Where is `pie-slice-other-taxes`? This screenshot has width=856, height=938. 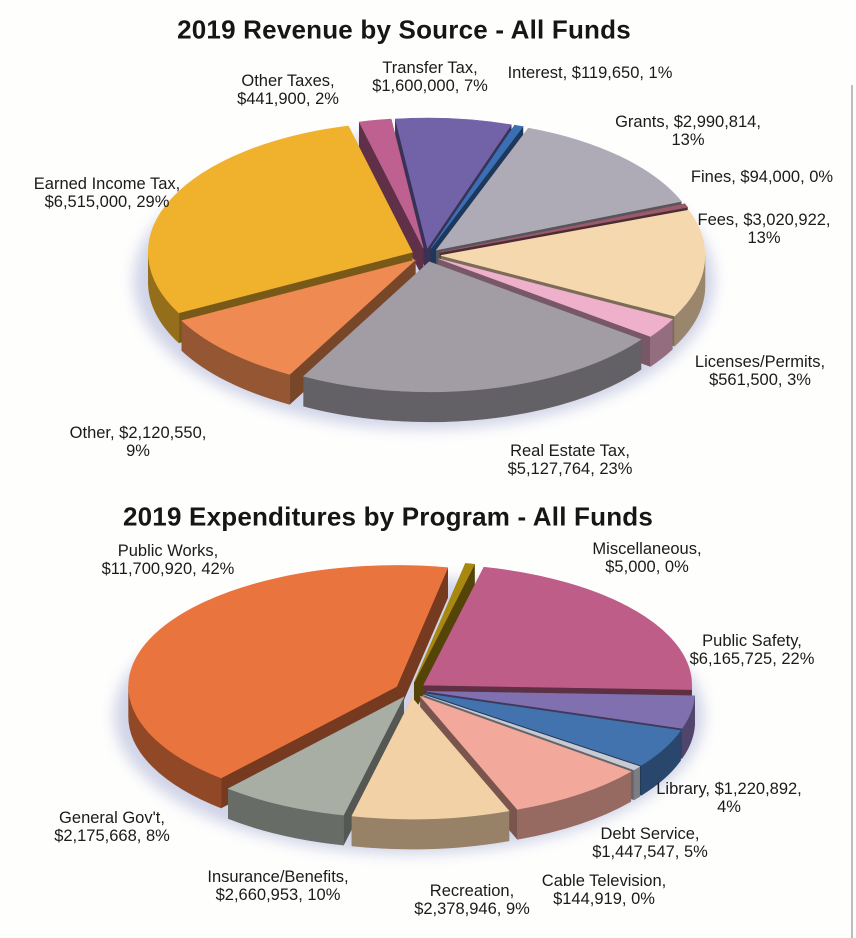
pie-slice-other-taxes is located at coordinates (391, 198).